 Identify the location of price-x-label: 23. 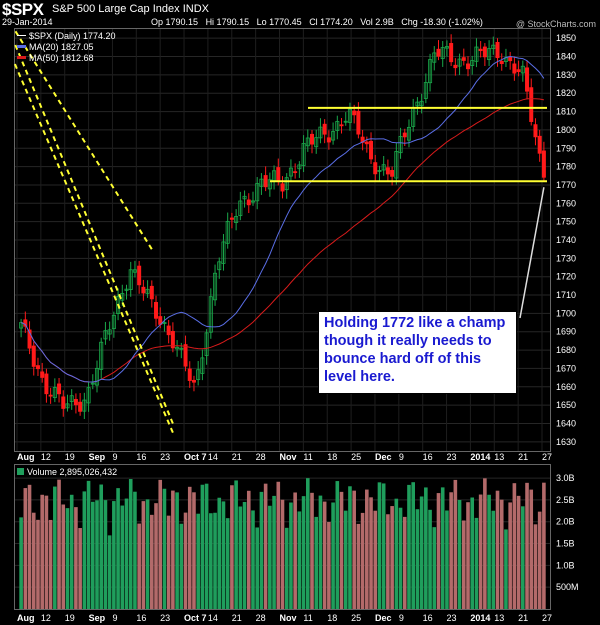
(452, 457).